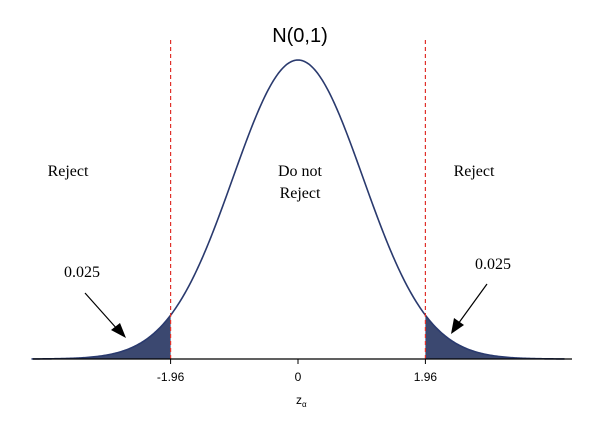  I want to click on x-axis-ticks: -1.96 0 1.96, so click(297, 371).